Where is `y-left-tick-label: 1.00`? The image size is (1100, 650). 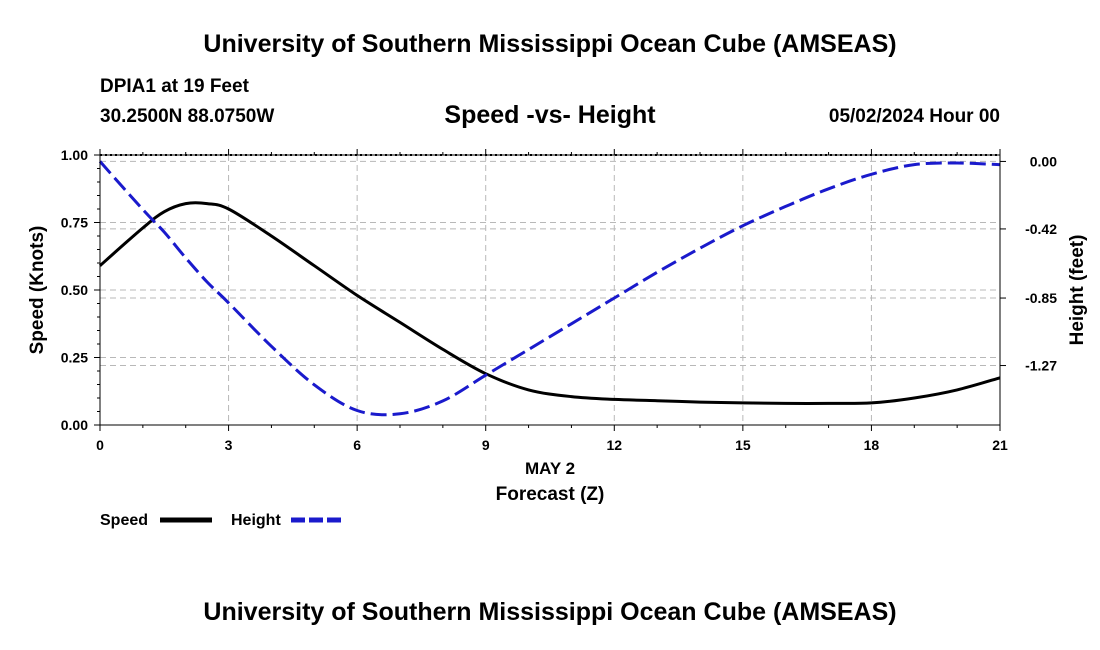 y-left-tick-label: 1.00 is located at coordinates (74, 155).